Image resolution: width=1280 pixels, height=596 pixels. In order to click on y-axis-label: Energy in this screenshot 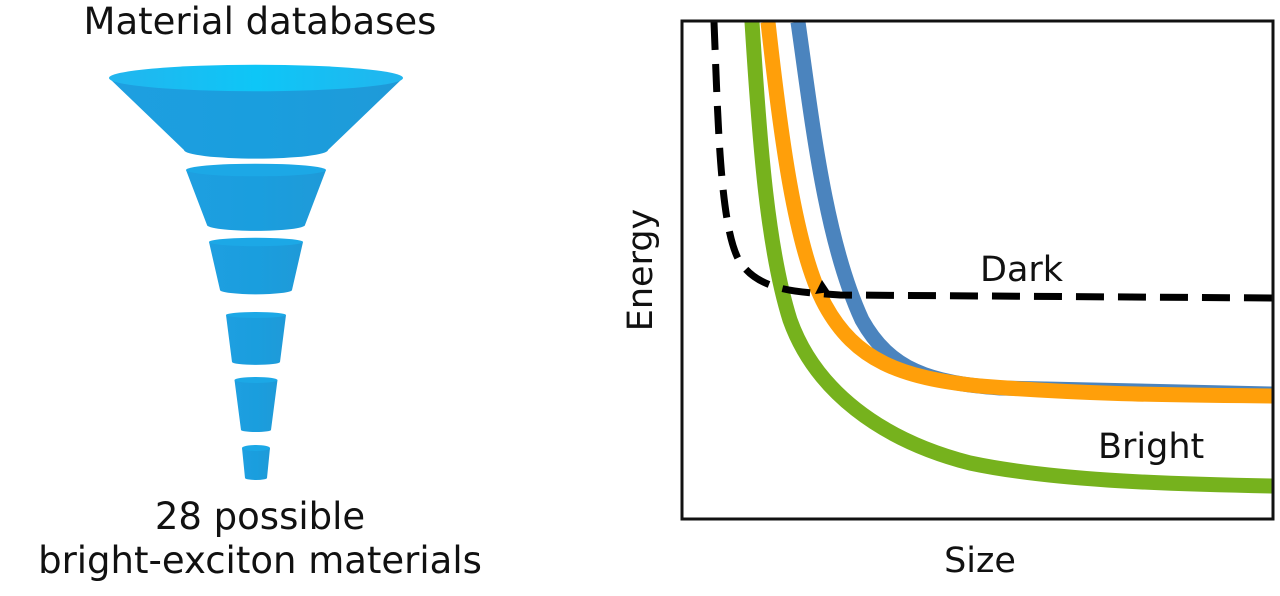, I will do `click(641, 270)`.